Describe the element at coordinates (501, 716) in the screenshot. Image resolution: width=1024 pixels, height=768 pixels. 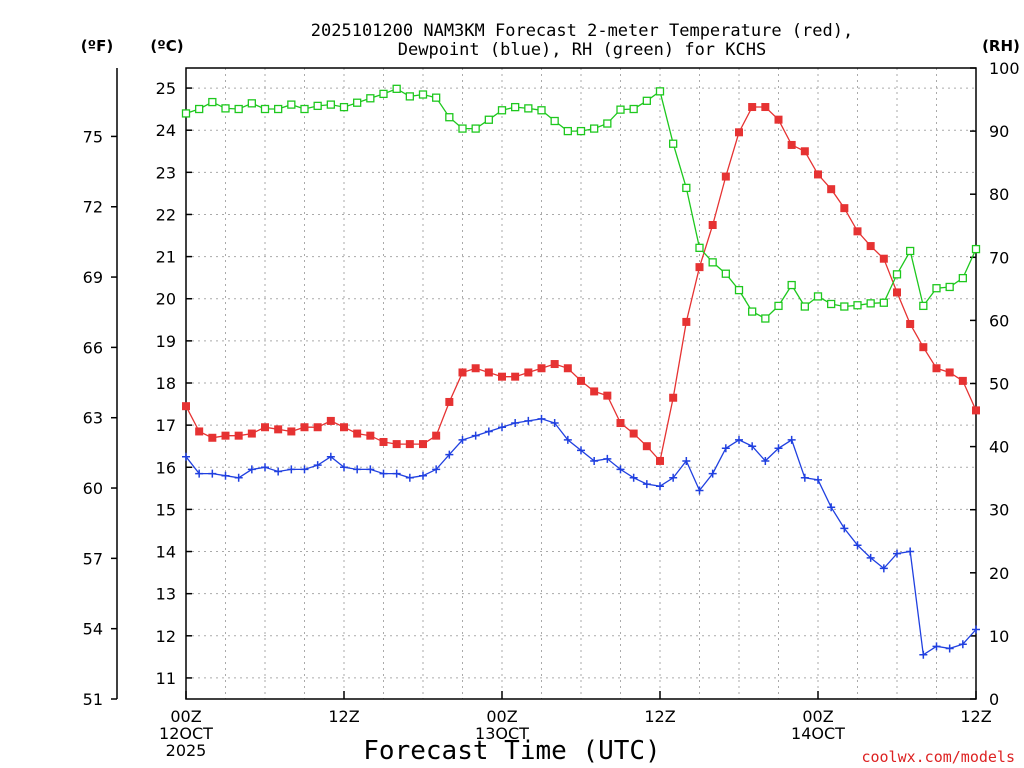
I see `x-tick-label: 00Z` at that location.